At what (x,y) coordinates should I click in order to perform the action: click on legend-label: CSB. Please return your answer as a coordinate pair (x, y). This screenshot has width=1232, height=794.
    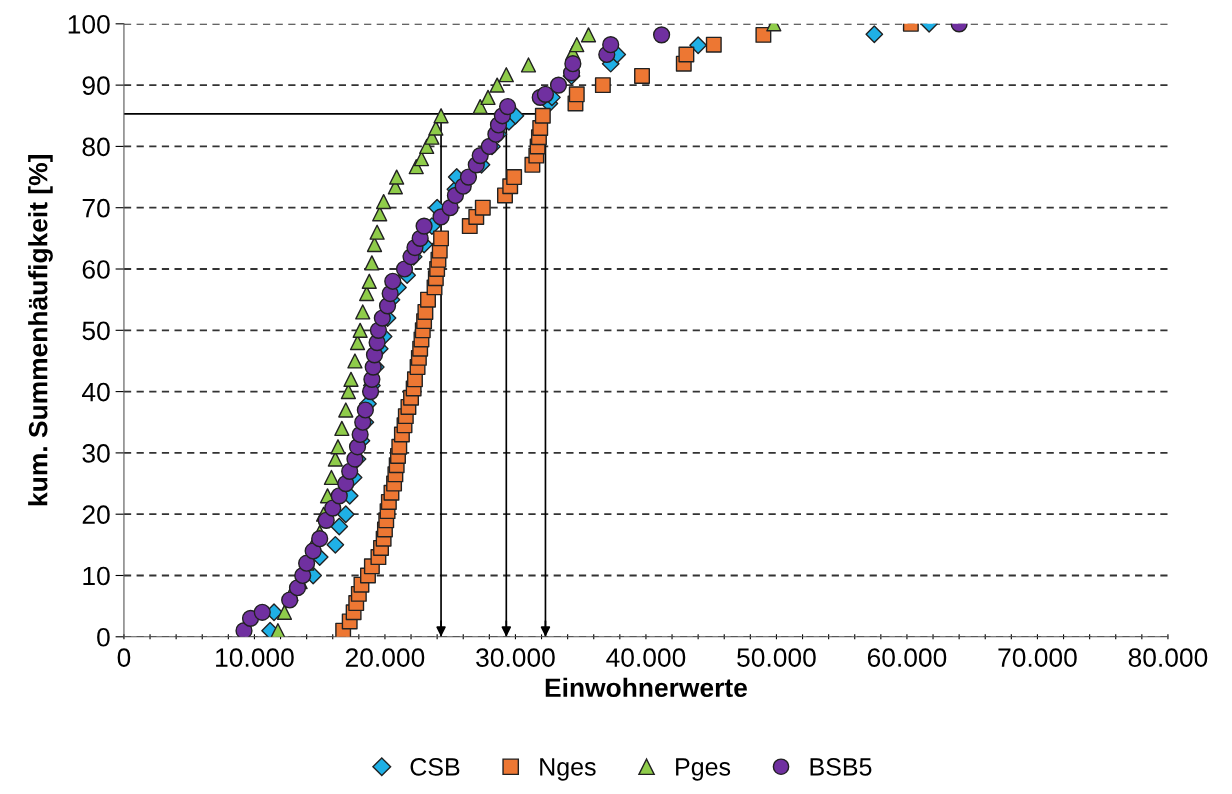
    Looking at the image, I should click on (435, 767).